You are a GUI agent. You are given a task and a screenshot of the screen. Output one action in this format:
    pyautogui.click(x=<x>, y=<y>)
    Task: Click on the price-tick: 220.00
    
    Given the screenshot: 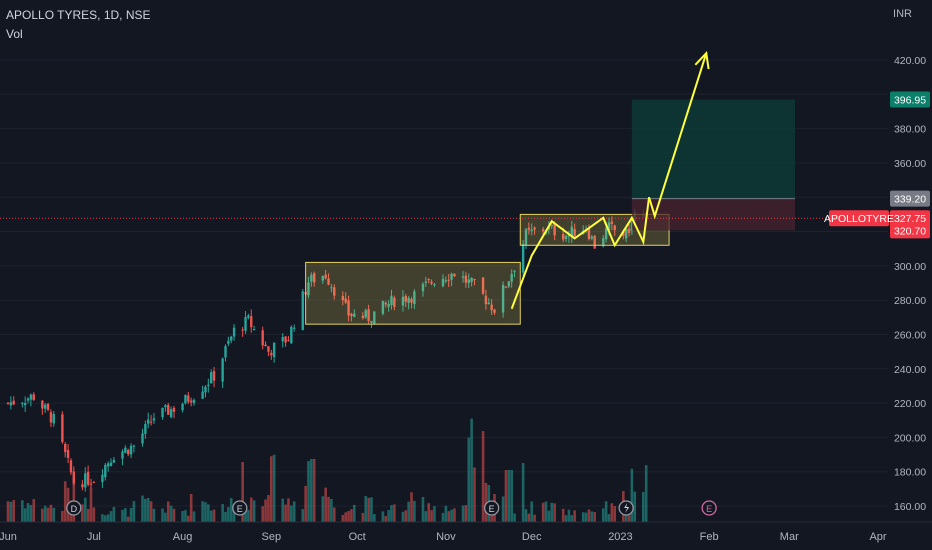 What is the action you would take?
    pyautogui.click(x=910, y=404)
    